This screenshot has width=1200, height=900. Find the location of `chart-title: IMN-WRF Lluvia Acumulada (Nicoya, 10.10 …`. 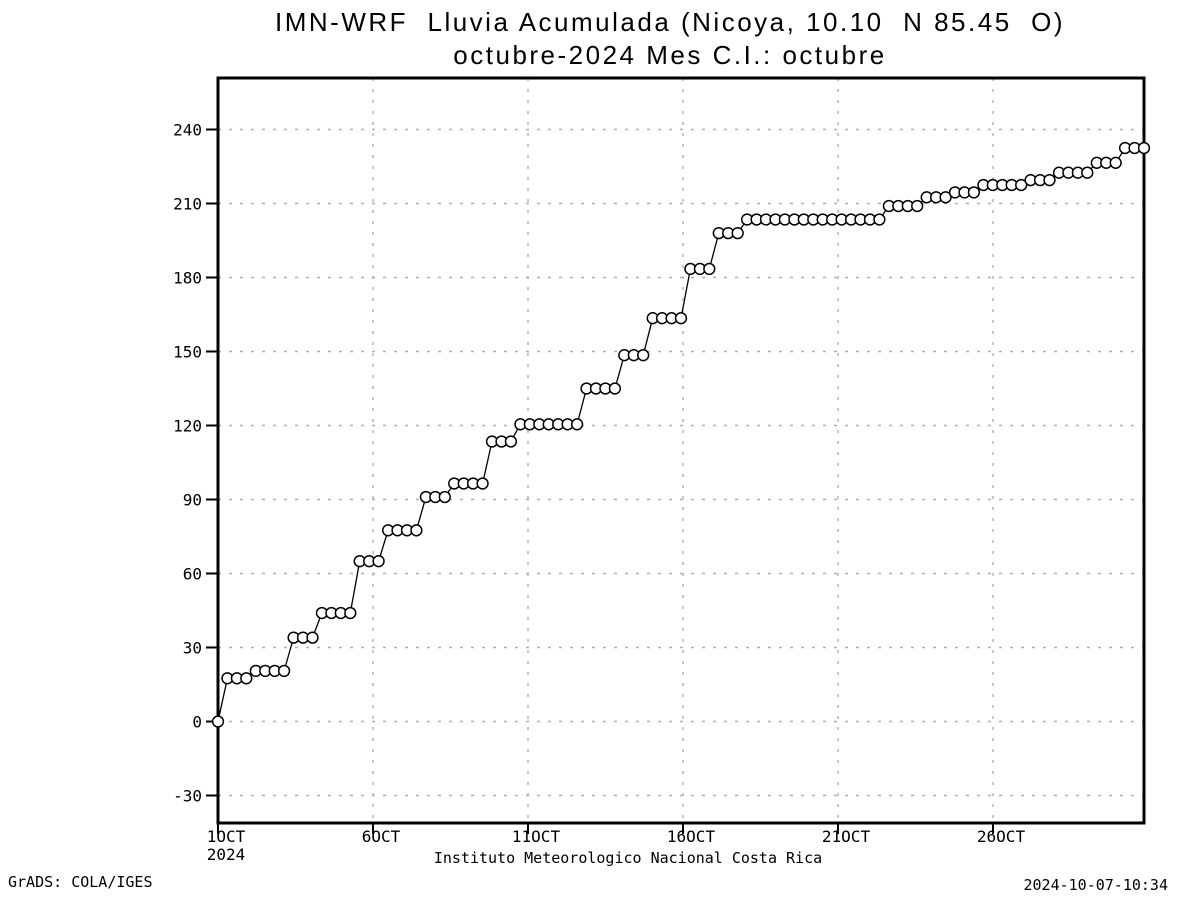

chart-title: IMN-WRF Lluvia Acumulada (Nicoya, 10.10 … is located at coordinates (670, 38).